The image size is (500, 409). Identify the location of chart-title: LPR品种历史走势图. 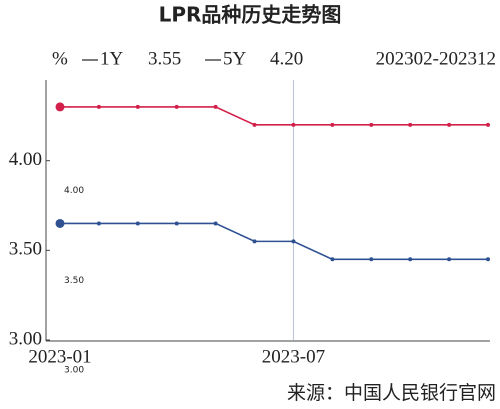
(250, 15).